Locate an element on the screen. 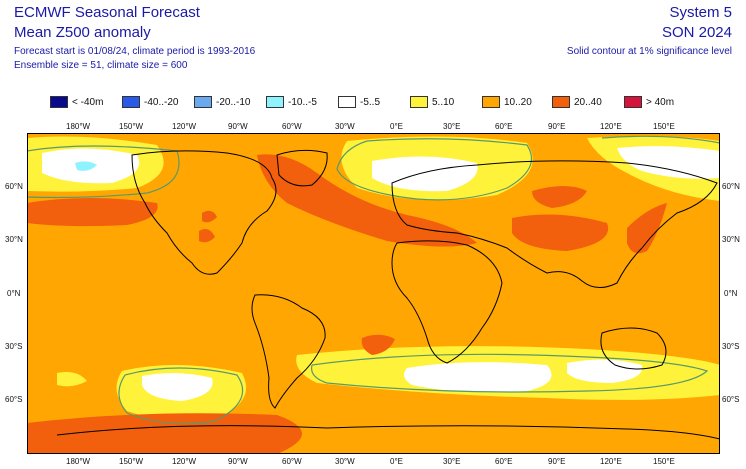 This screenshot has width=746, height=469. lat-label-left: 30°N is located at coordinates (14, 239).